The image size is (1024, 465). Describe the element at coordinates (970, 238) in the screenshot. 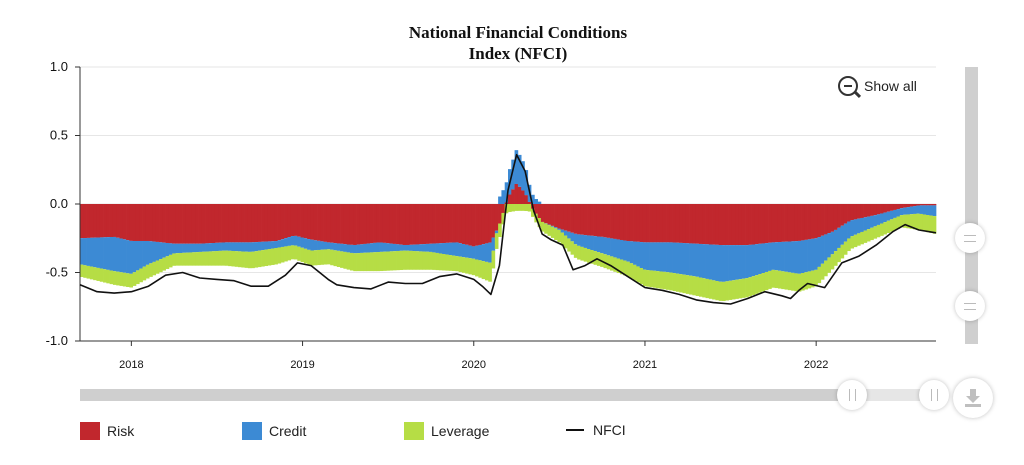

I see `vertical-scroll-handle-top` at that location.